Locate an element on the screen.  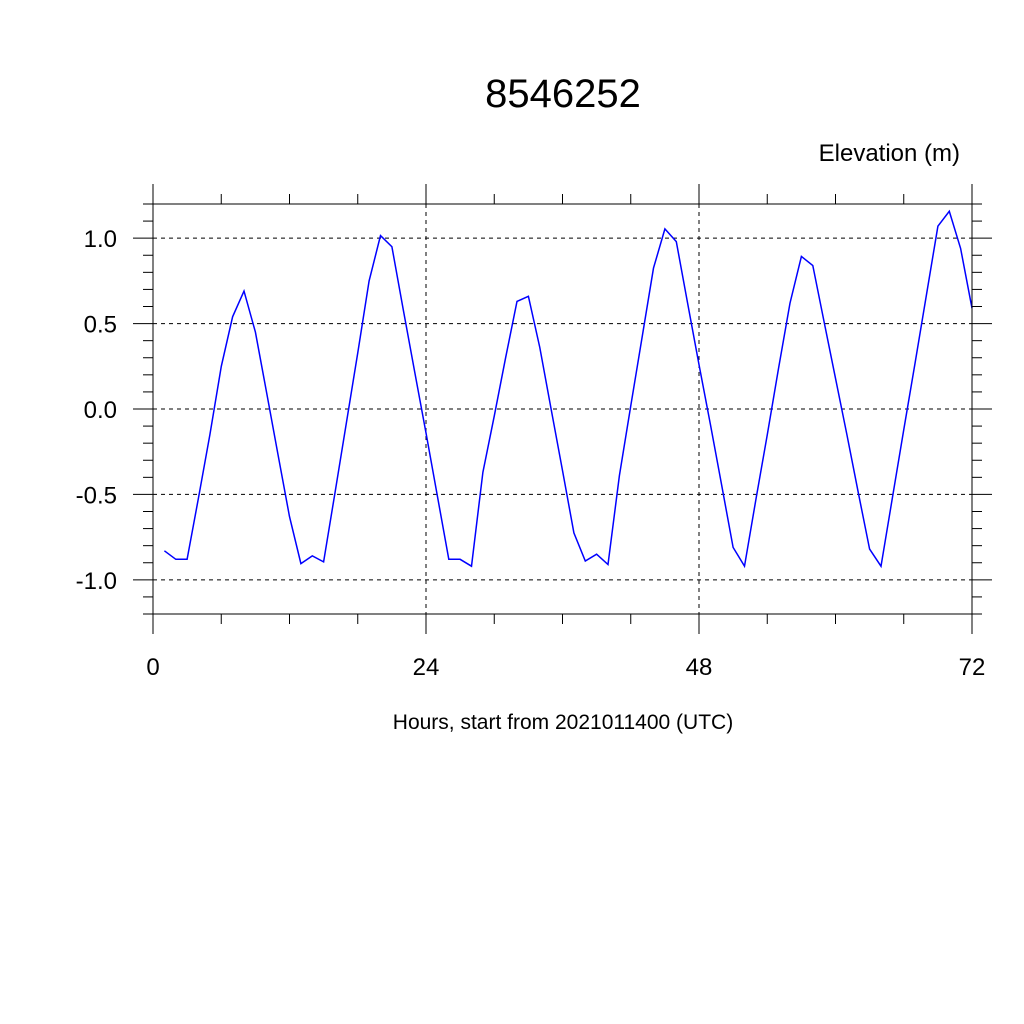
y-tick-label: -0.5 is located at coordinates (96, 495).